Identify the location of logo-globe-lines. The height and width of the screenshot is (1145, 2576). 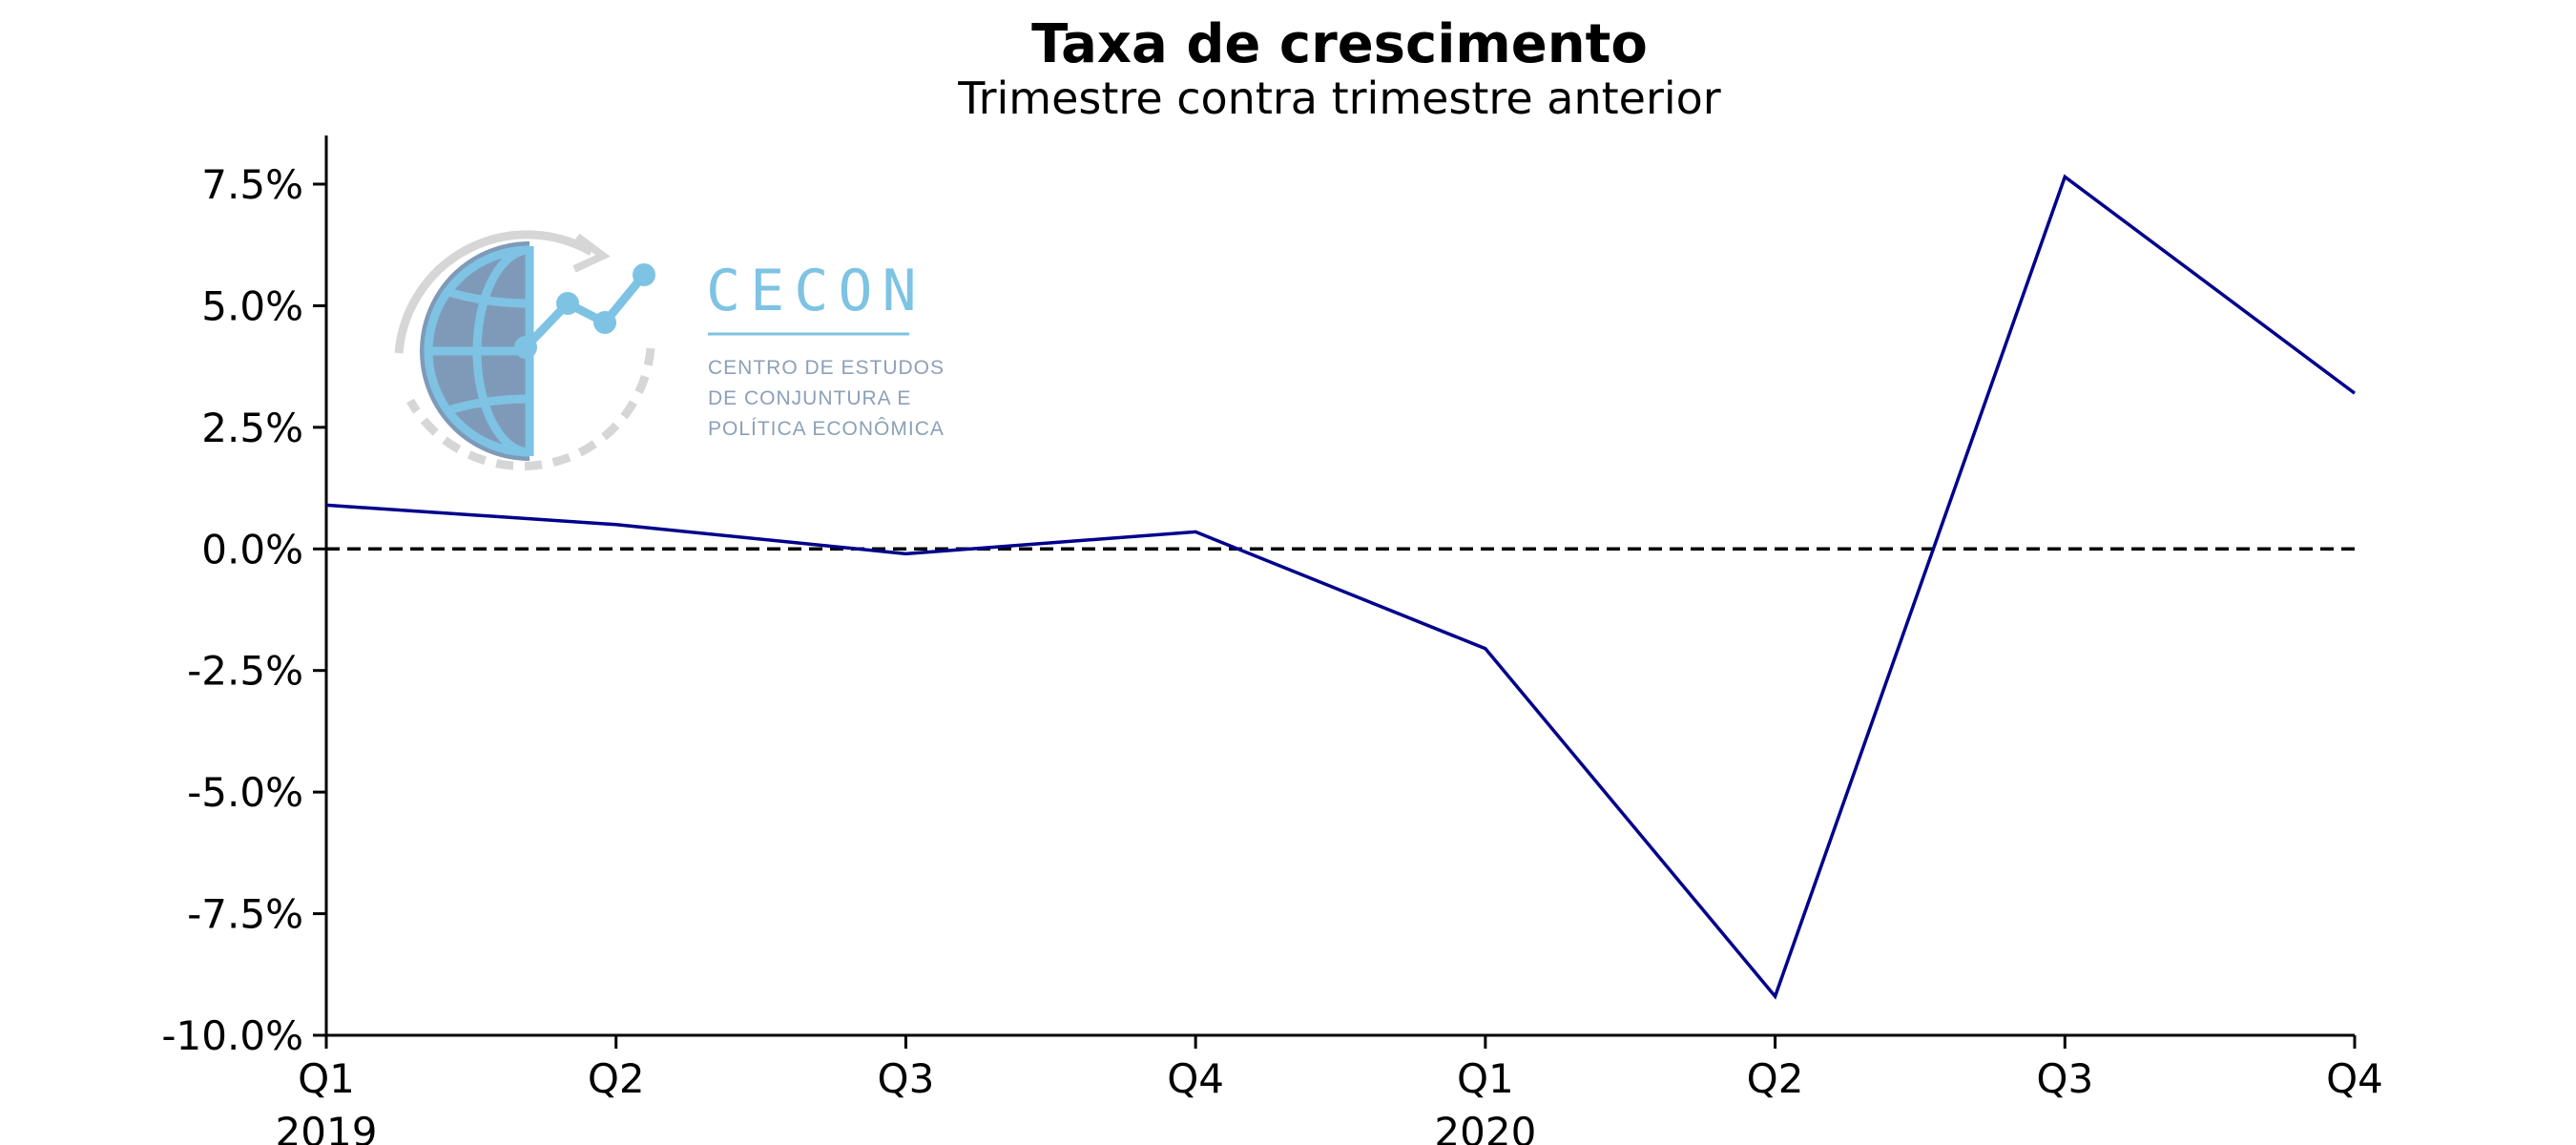
(479, 351).